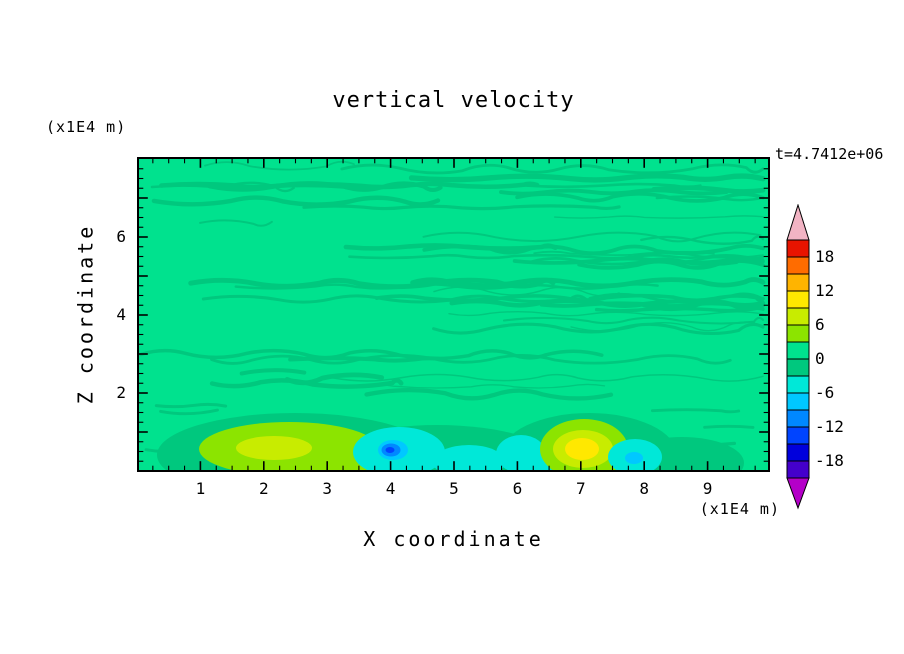  What do you see at coordinates (390, 450) in the screenshot?
I see `downdraft-blue-min` at bounding box center [390, 450].